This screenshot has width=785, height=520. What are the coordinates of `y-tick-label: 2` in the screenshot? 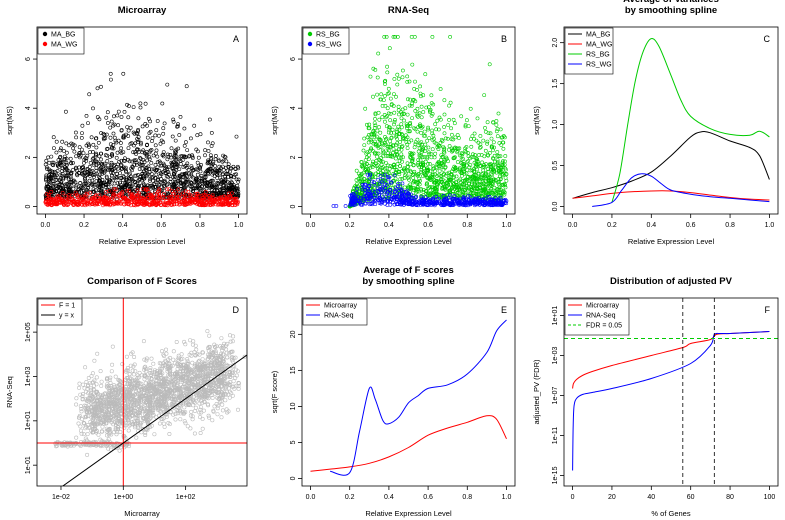 It's located at (28, 157).